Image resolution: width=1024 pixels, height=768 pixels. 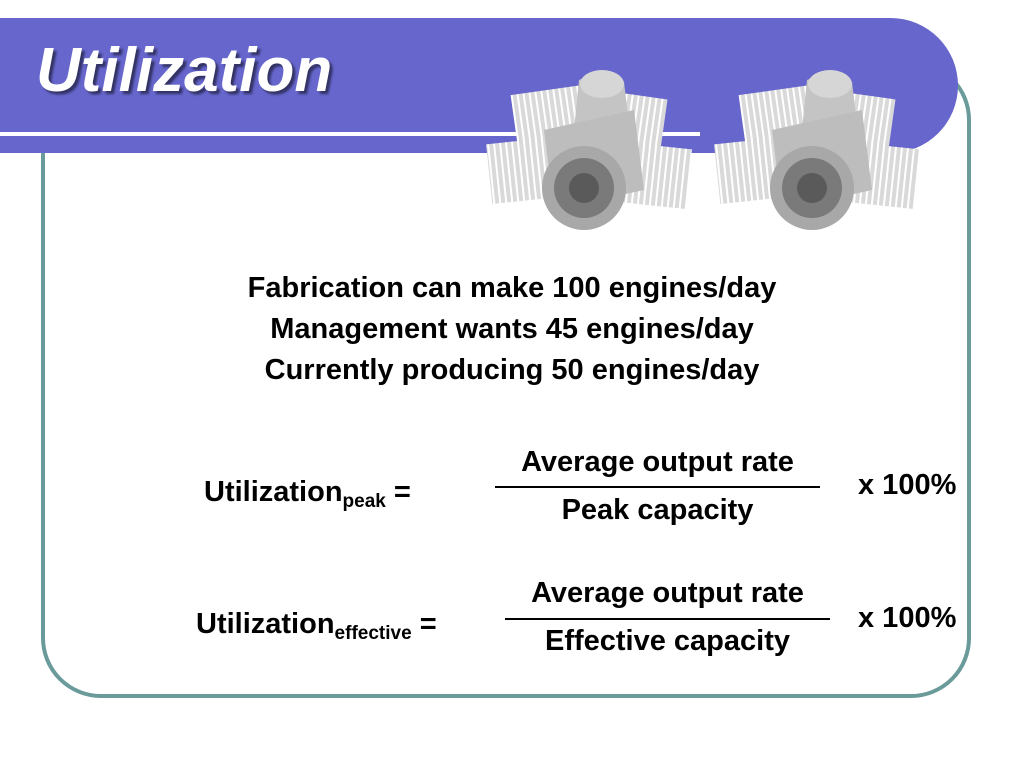 What do you see at coordinates (373, 633) in the screenshot?
I see `label-subscript: effective` at bounding box center [373, 633].